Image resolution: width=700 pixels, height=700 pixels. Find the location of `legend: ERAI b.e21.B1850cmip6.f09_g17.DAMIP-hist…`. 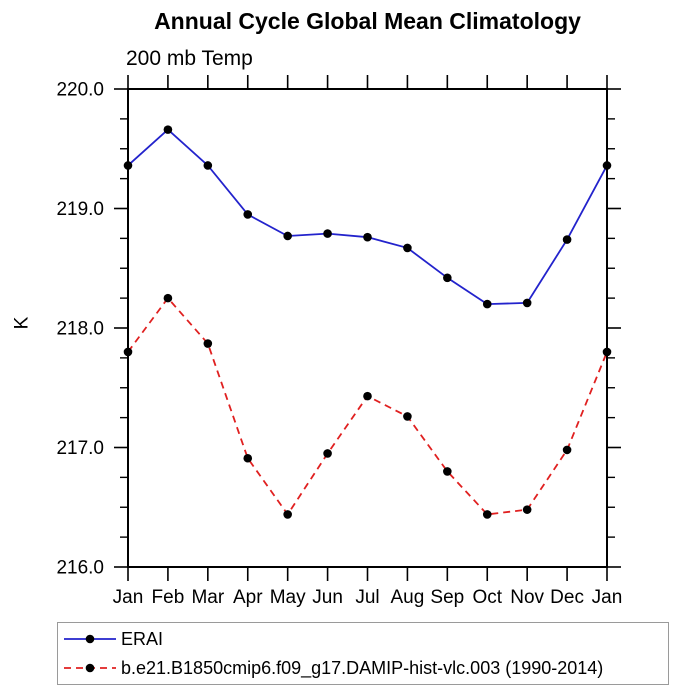

legend: ERAI b.e21.B1850cmip6.f09_g17.DAMIP-hist… is located at coordinates (363, 653).